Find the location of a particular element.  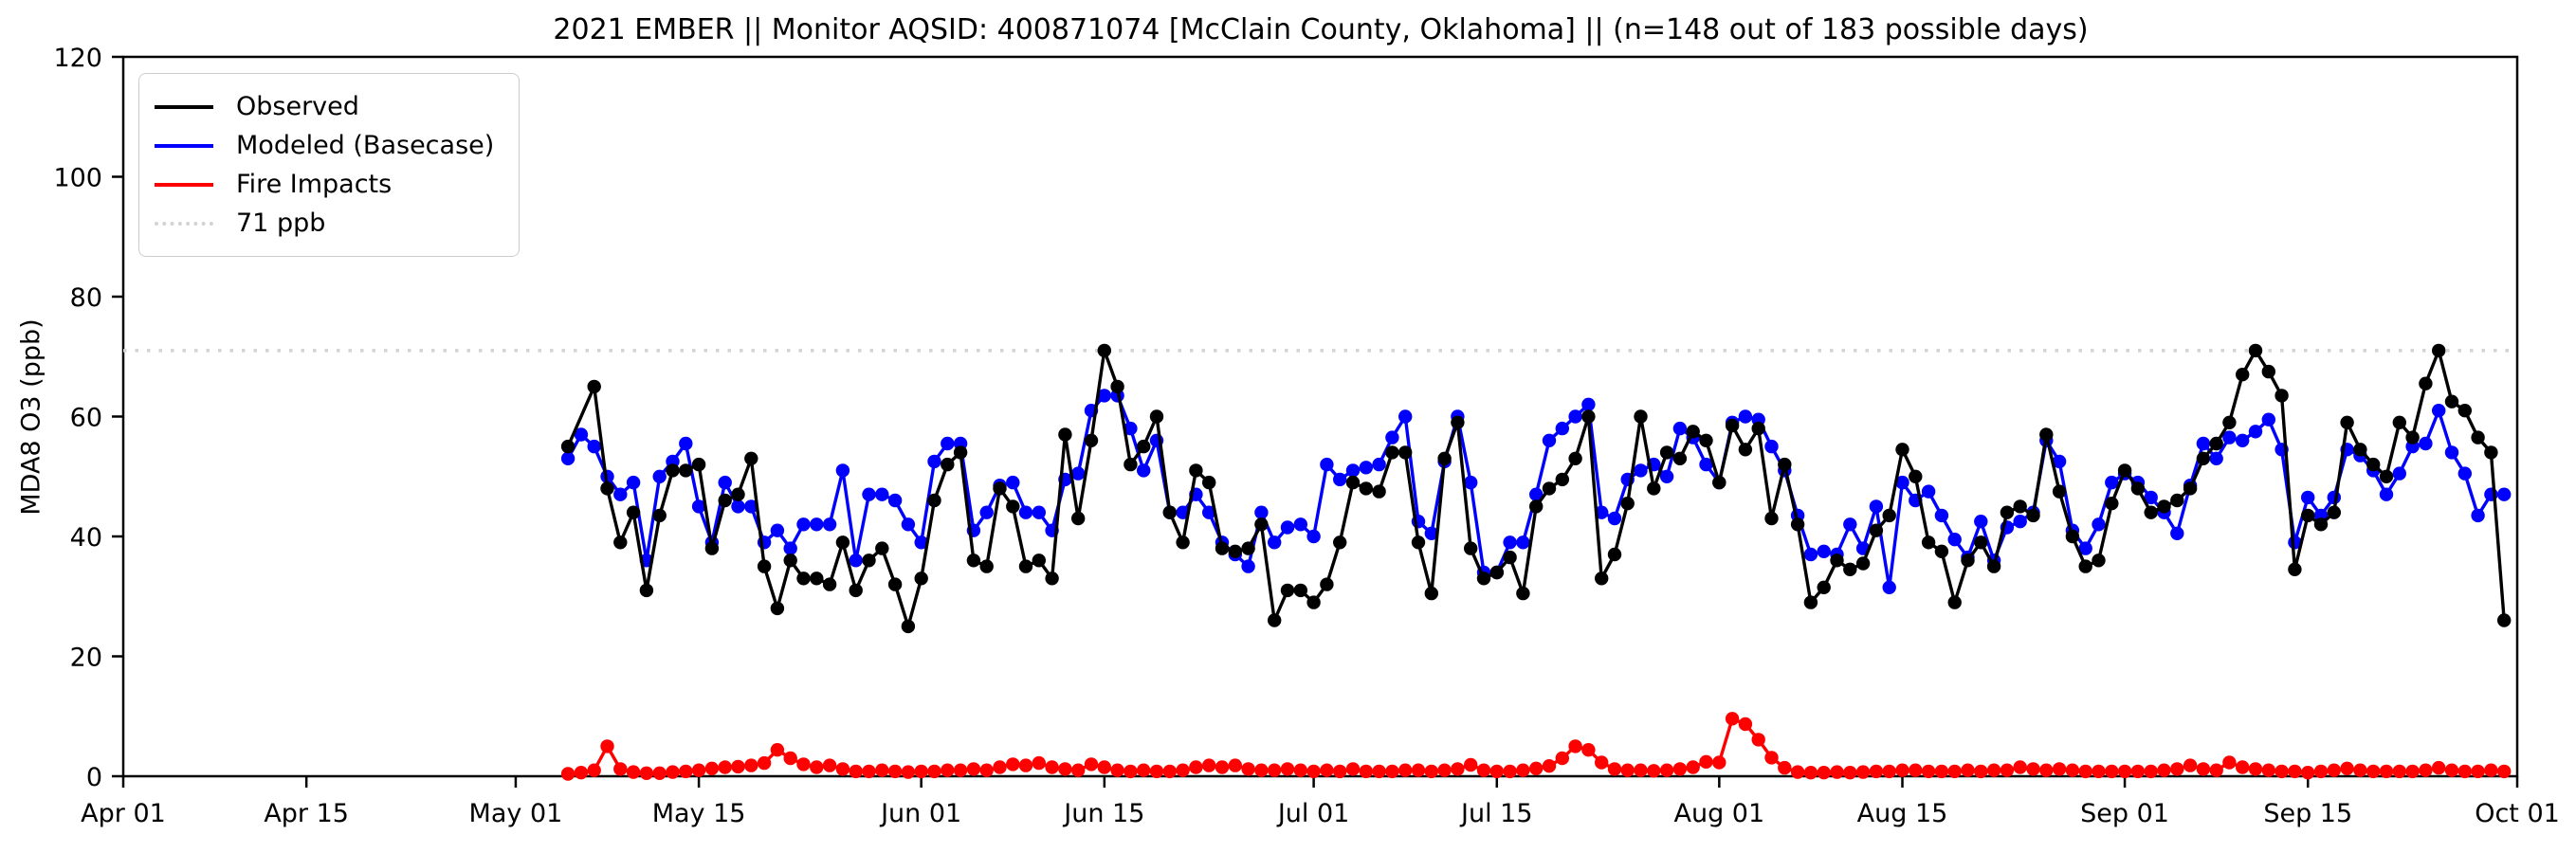

y-tick-label: 20 is located at coordinates (86, 658).